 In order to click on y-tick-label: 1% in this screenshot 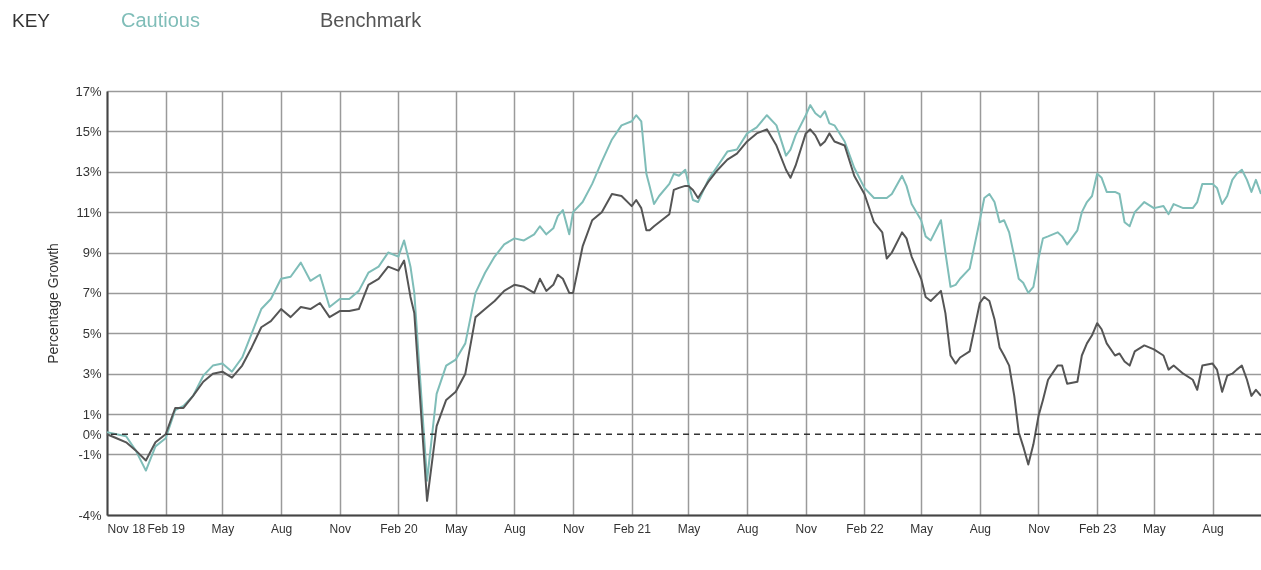, I will do `click(92, 414)`.